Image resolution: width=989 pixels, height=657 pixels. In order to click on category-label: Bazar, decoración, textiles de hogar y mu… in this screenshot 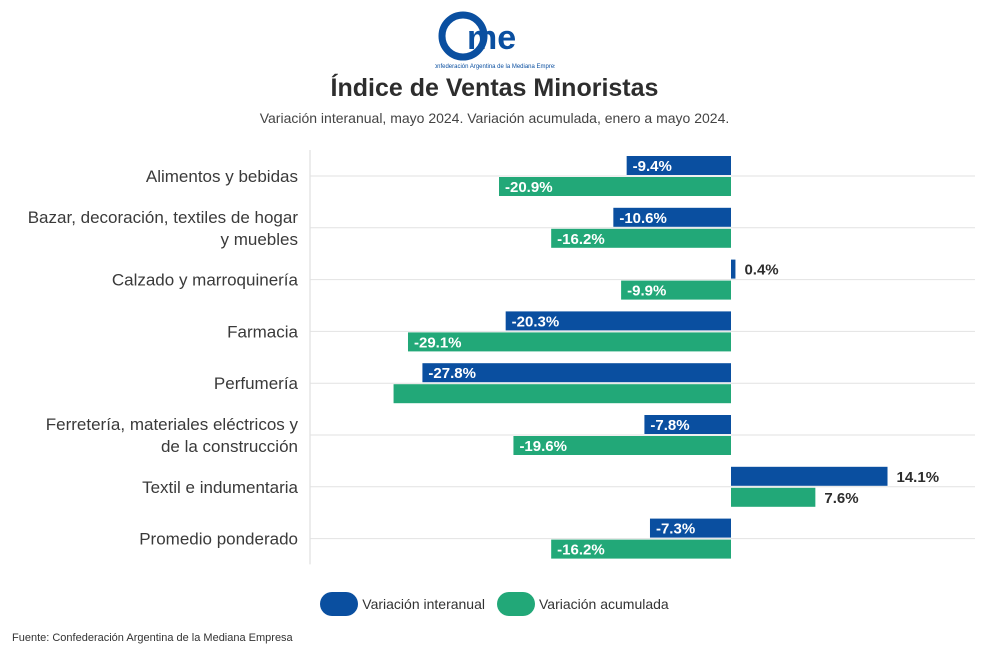, I will do `click(163, 228)`.